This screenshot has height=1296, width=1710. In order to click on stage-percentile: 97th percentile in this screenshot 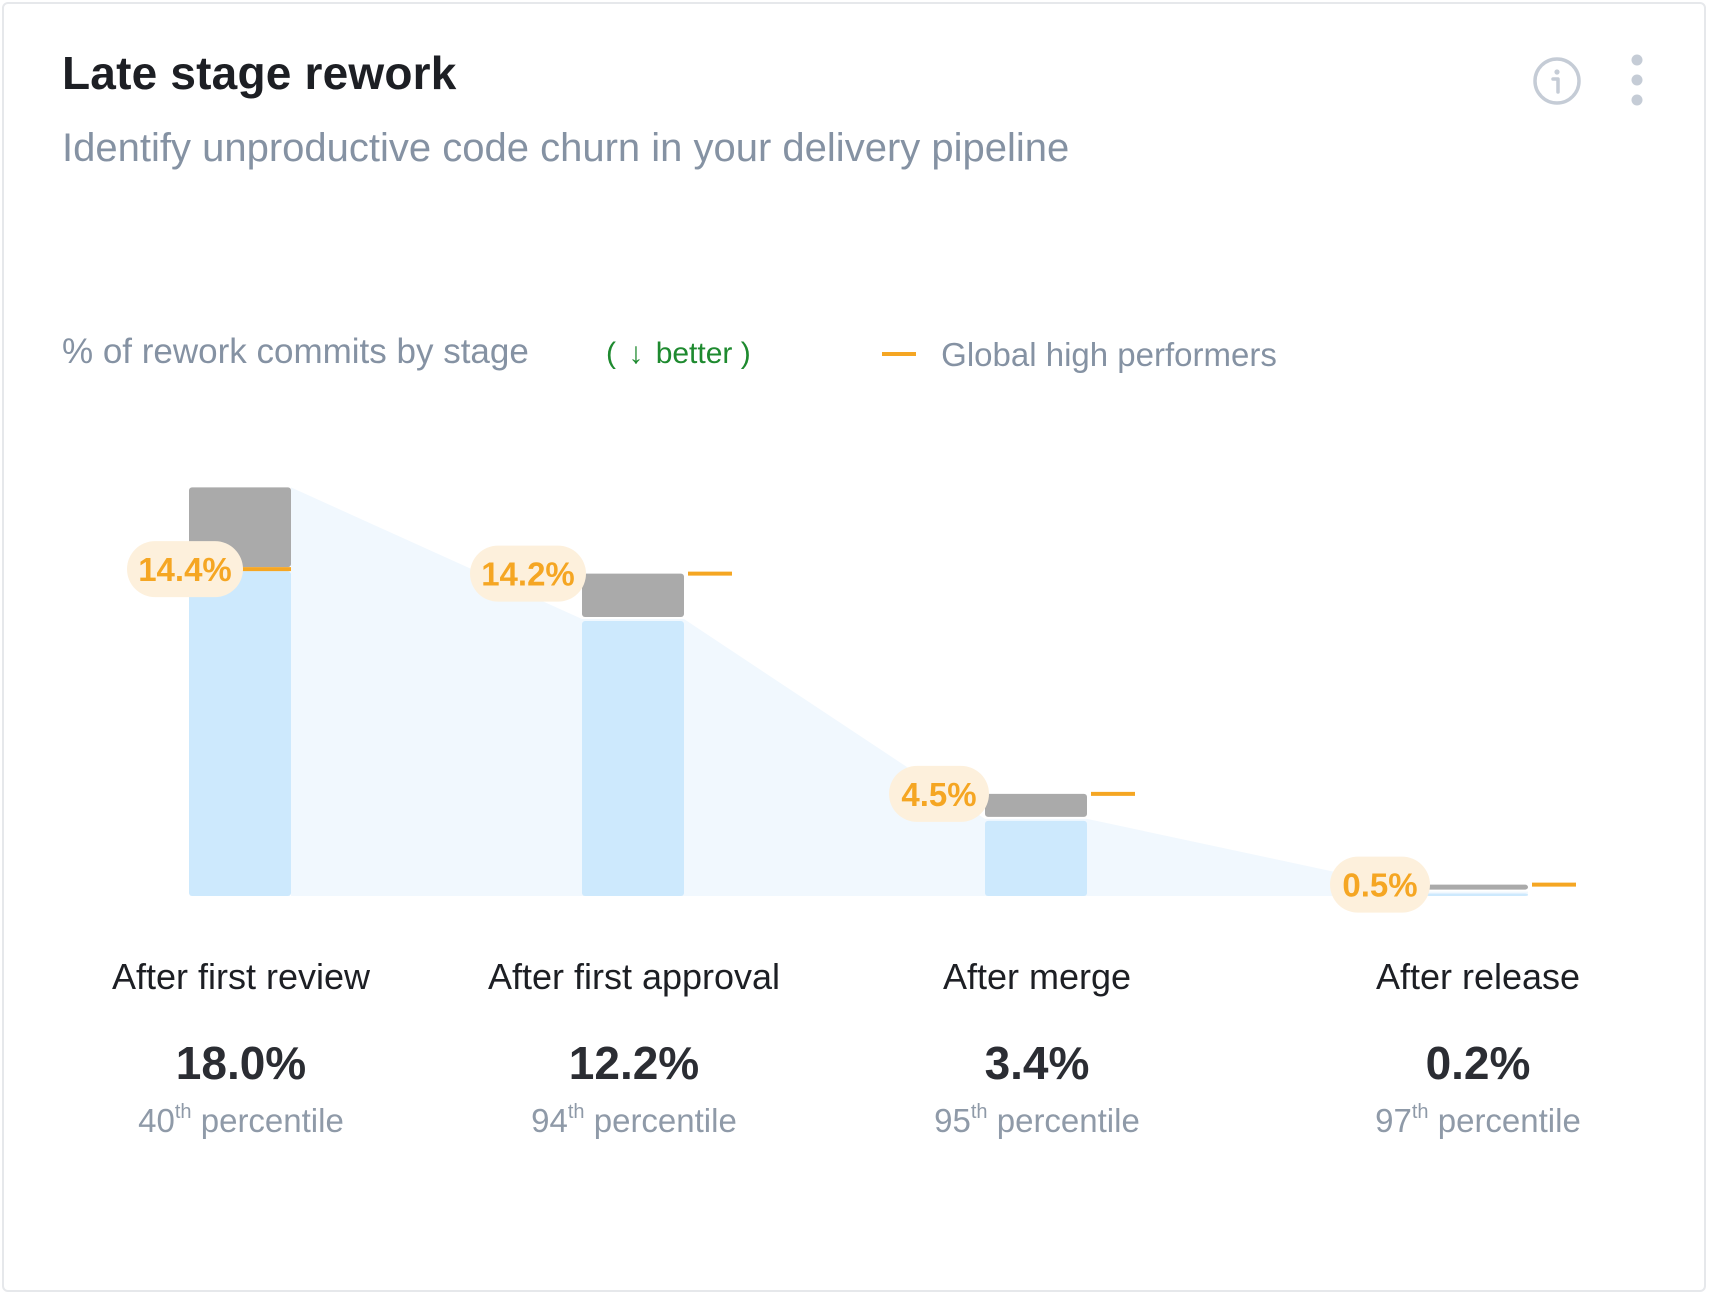, I will do `click(1478, 1120)`.